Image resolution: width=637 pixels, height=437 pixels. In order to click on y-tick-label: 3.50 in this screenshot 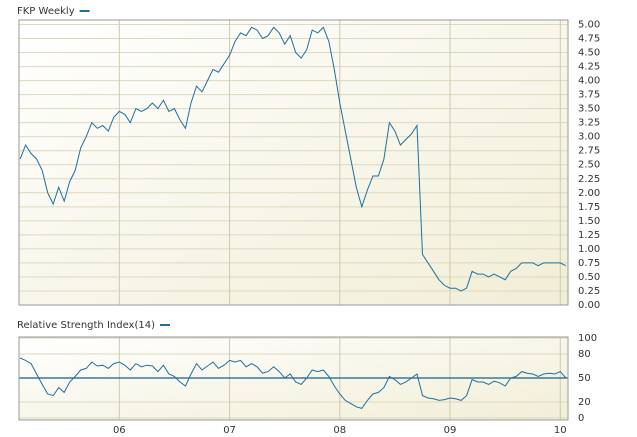, I will do `click(589, 109)`.